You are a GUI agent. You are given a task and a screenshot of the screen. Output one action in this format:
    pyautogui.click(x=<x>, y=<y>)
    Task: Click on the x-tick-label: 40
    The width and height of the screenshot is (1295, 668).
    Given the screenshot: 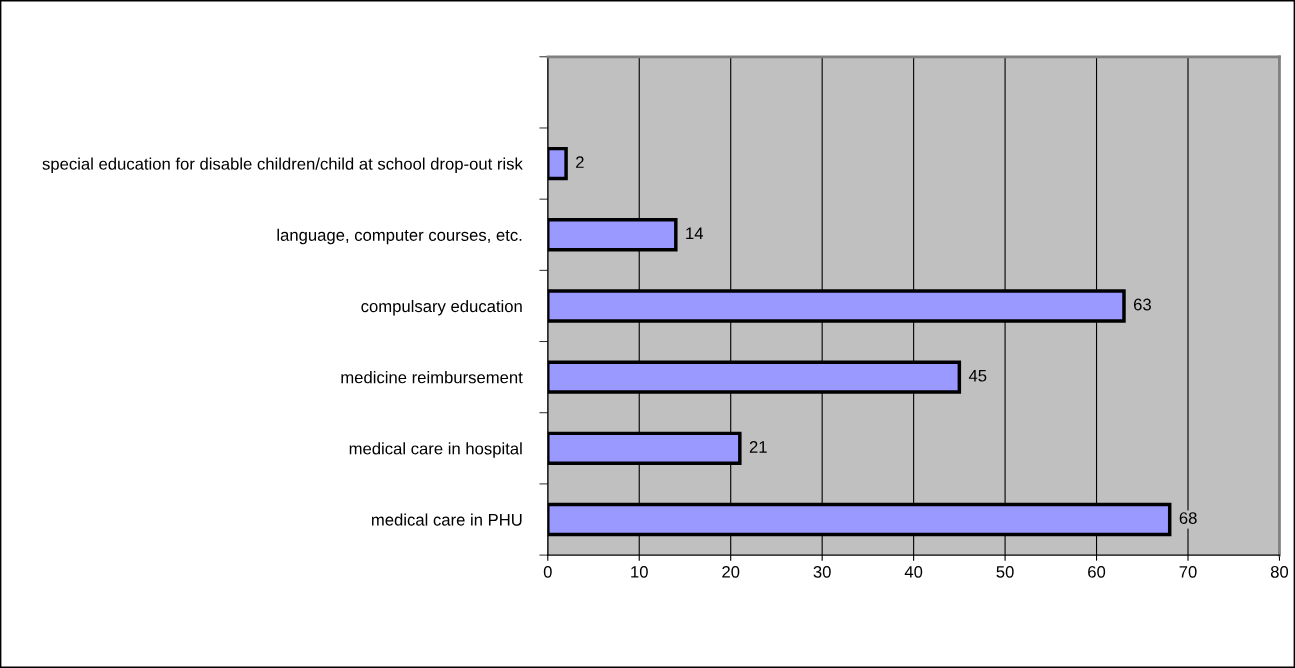 What is the action you would take?
    pyautogui.click(x=913, y=571)
    